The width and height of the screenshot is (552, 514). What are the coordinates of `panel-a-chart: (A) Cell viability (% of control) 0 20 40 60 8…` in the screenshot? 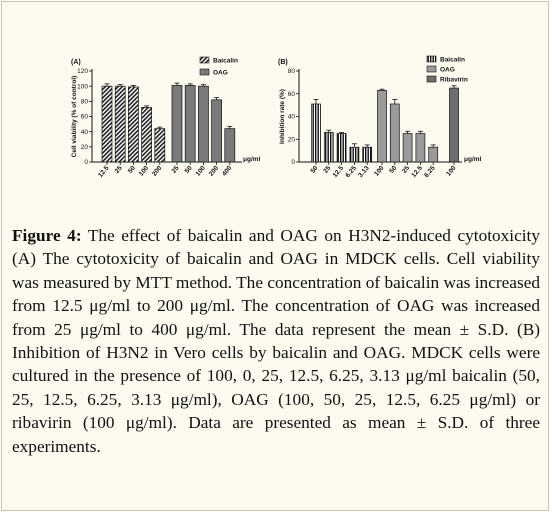 It's located at (166, 117).